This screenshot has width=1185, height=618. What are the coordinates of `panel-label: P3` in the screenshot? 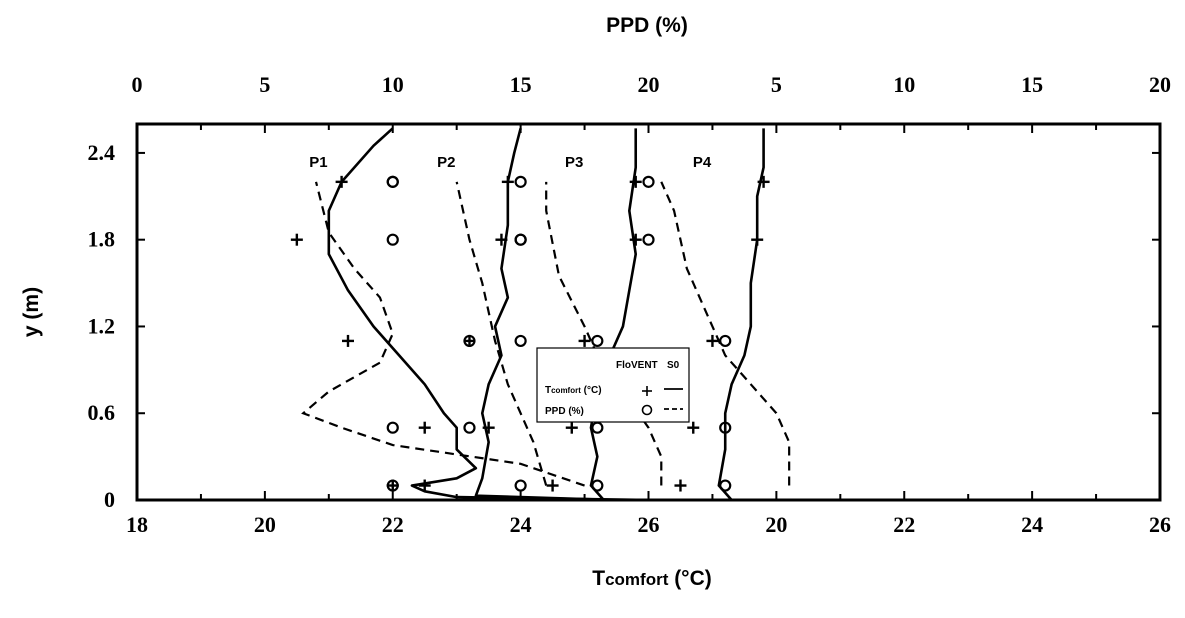 It's located at (574, 162).